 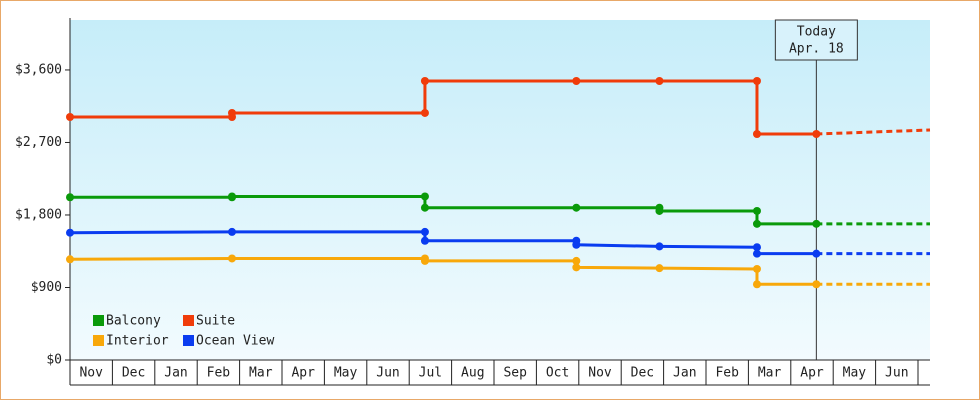 What do you see at coordinates (557, 373) in the screenshot?
I see `x-tick-label: Oct` at bounding box center [557, 373].